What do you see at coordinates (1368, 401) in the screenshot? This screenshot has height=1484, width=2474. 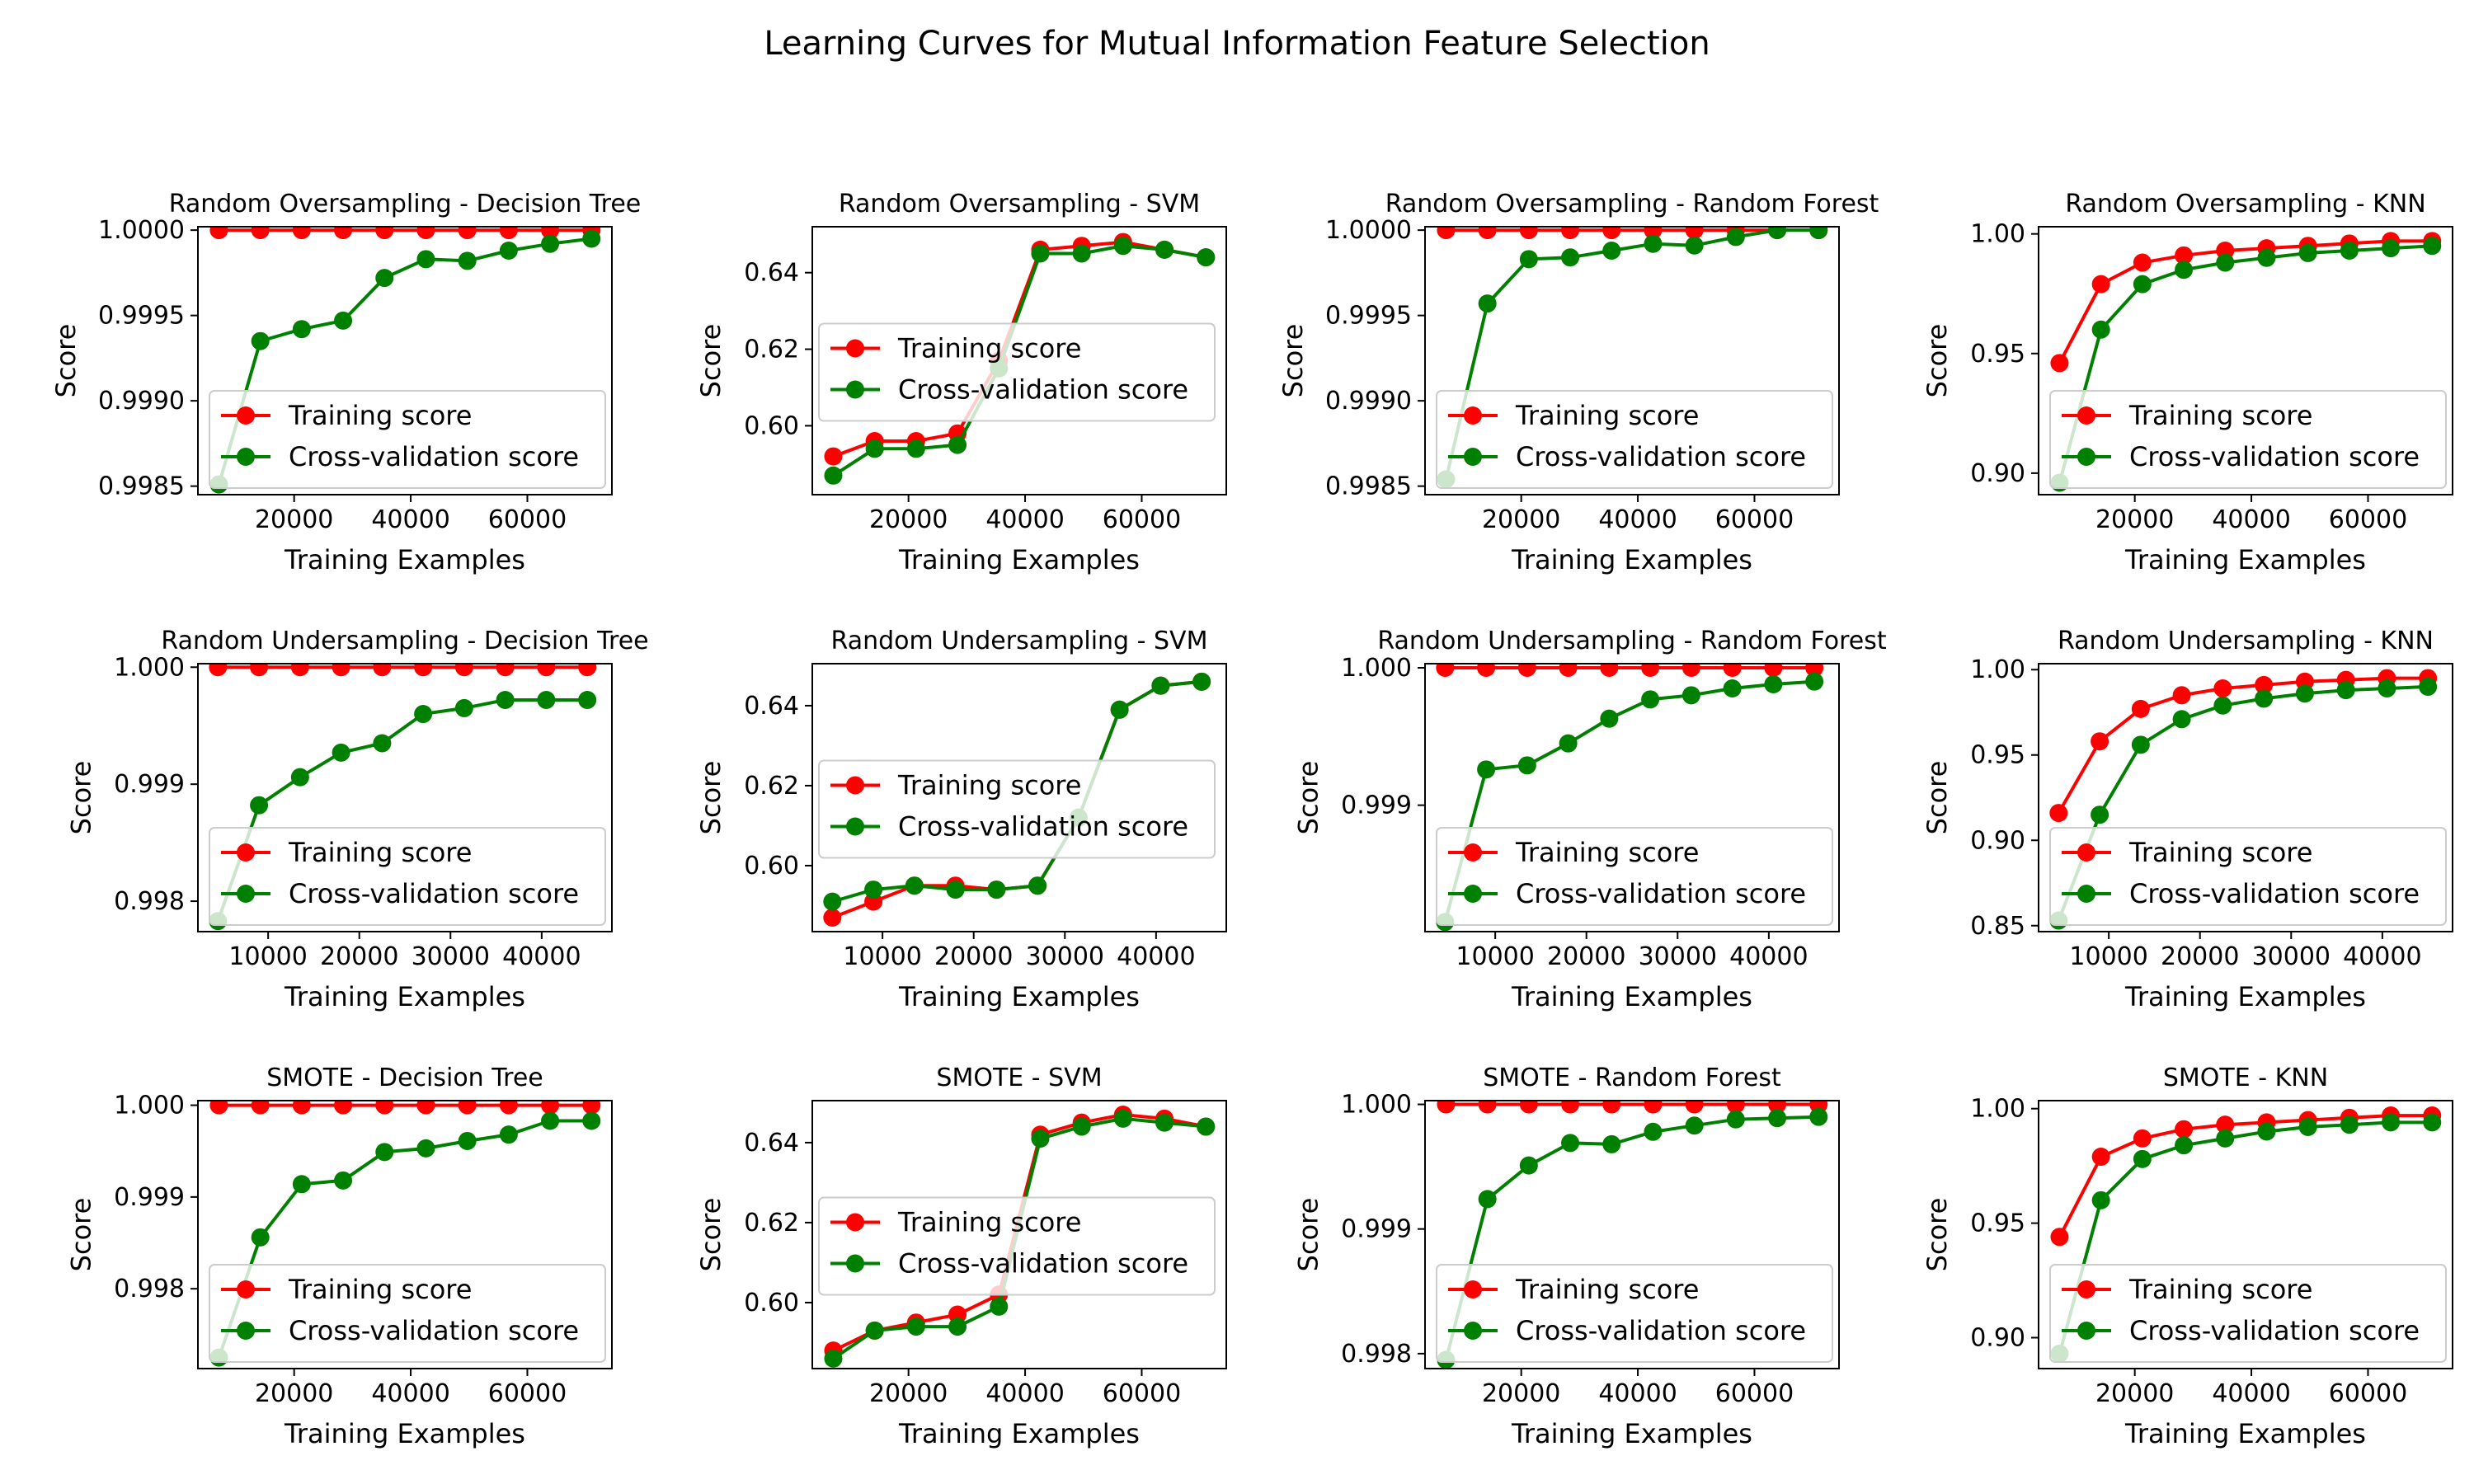 I see `y-tick-label: 0.9990` at bounding box center [1368, 401].